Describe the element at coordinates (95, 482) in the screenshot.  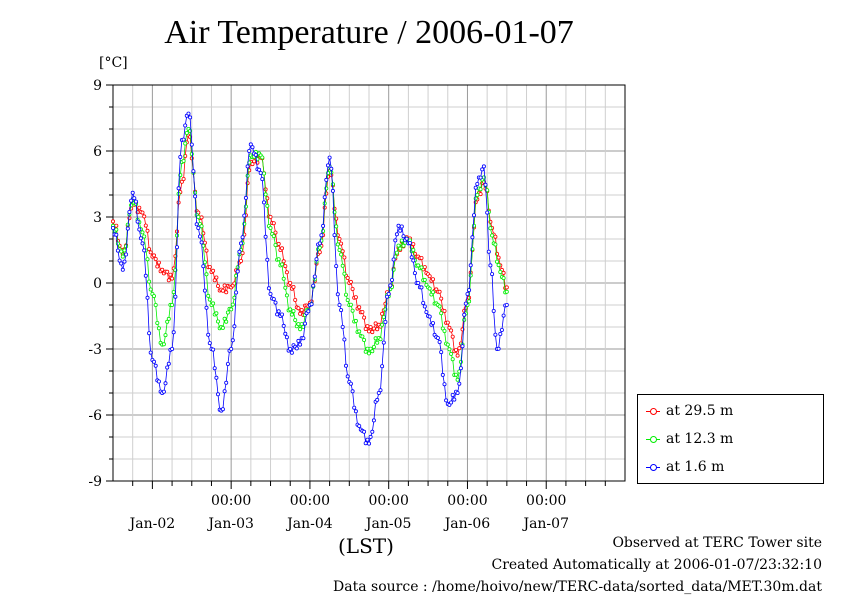
I see `y-tick-label: -9` at that location.